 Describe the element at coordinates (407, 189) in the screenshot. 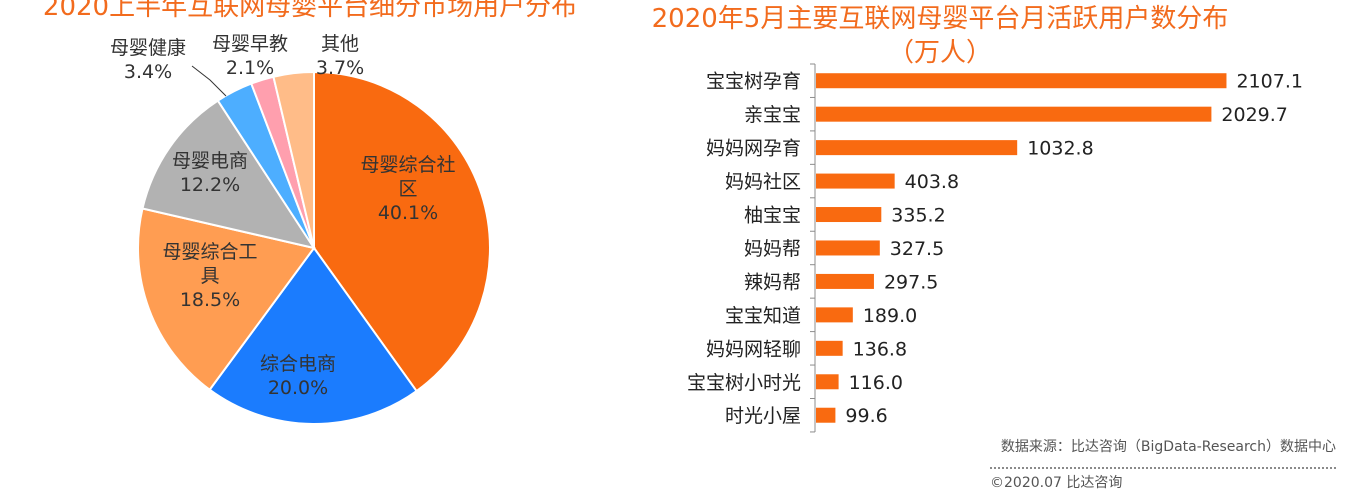

I see `pie-slice-label: 母婴综合社区 40.1%` at that location.